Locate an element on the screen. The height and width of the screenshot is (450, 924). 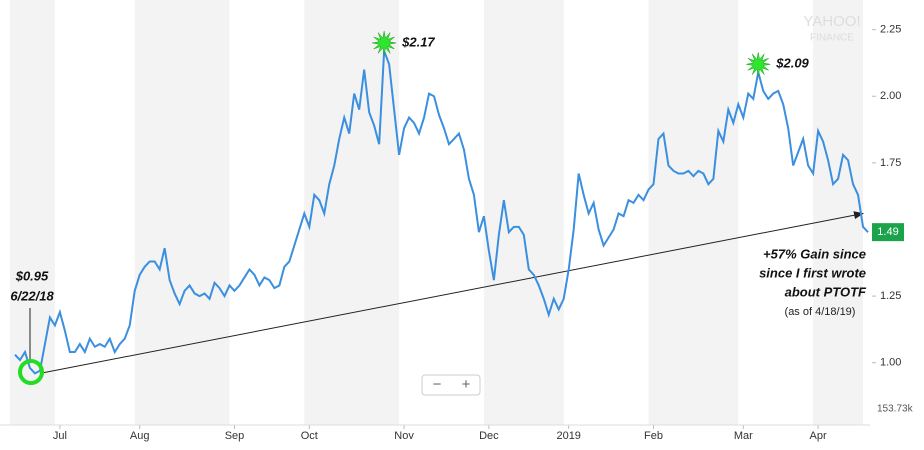
y-tick-label: 1.00 is located at coordinates (890, 363).